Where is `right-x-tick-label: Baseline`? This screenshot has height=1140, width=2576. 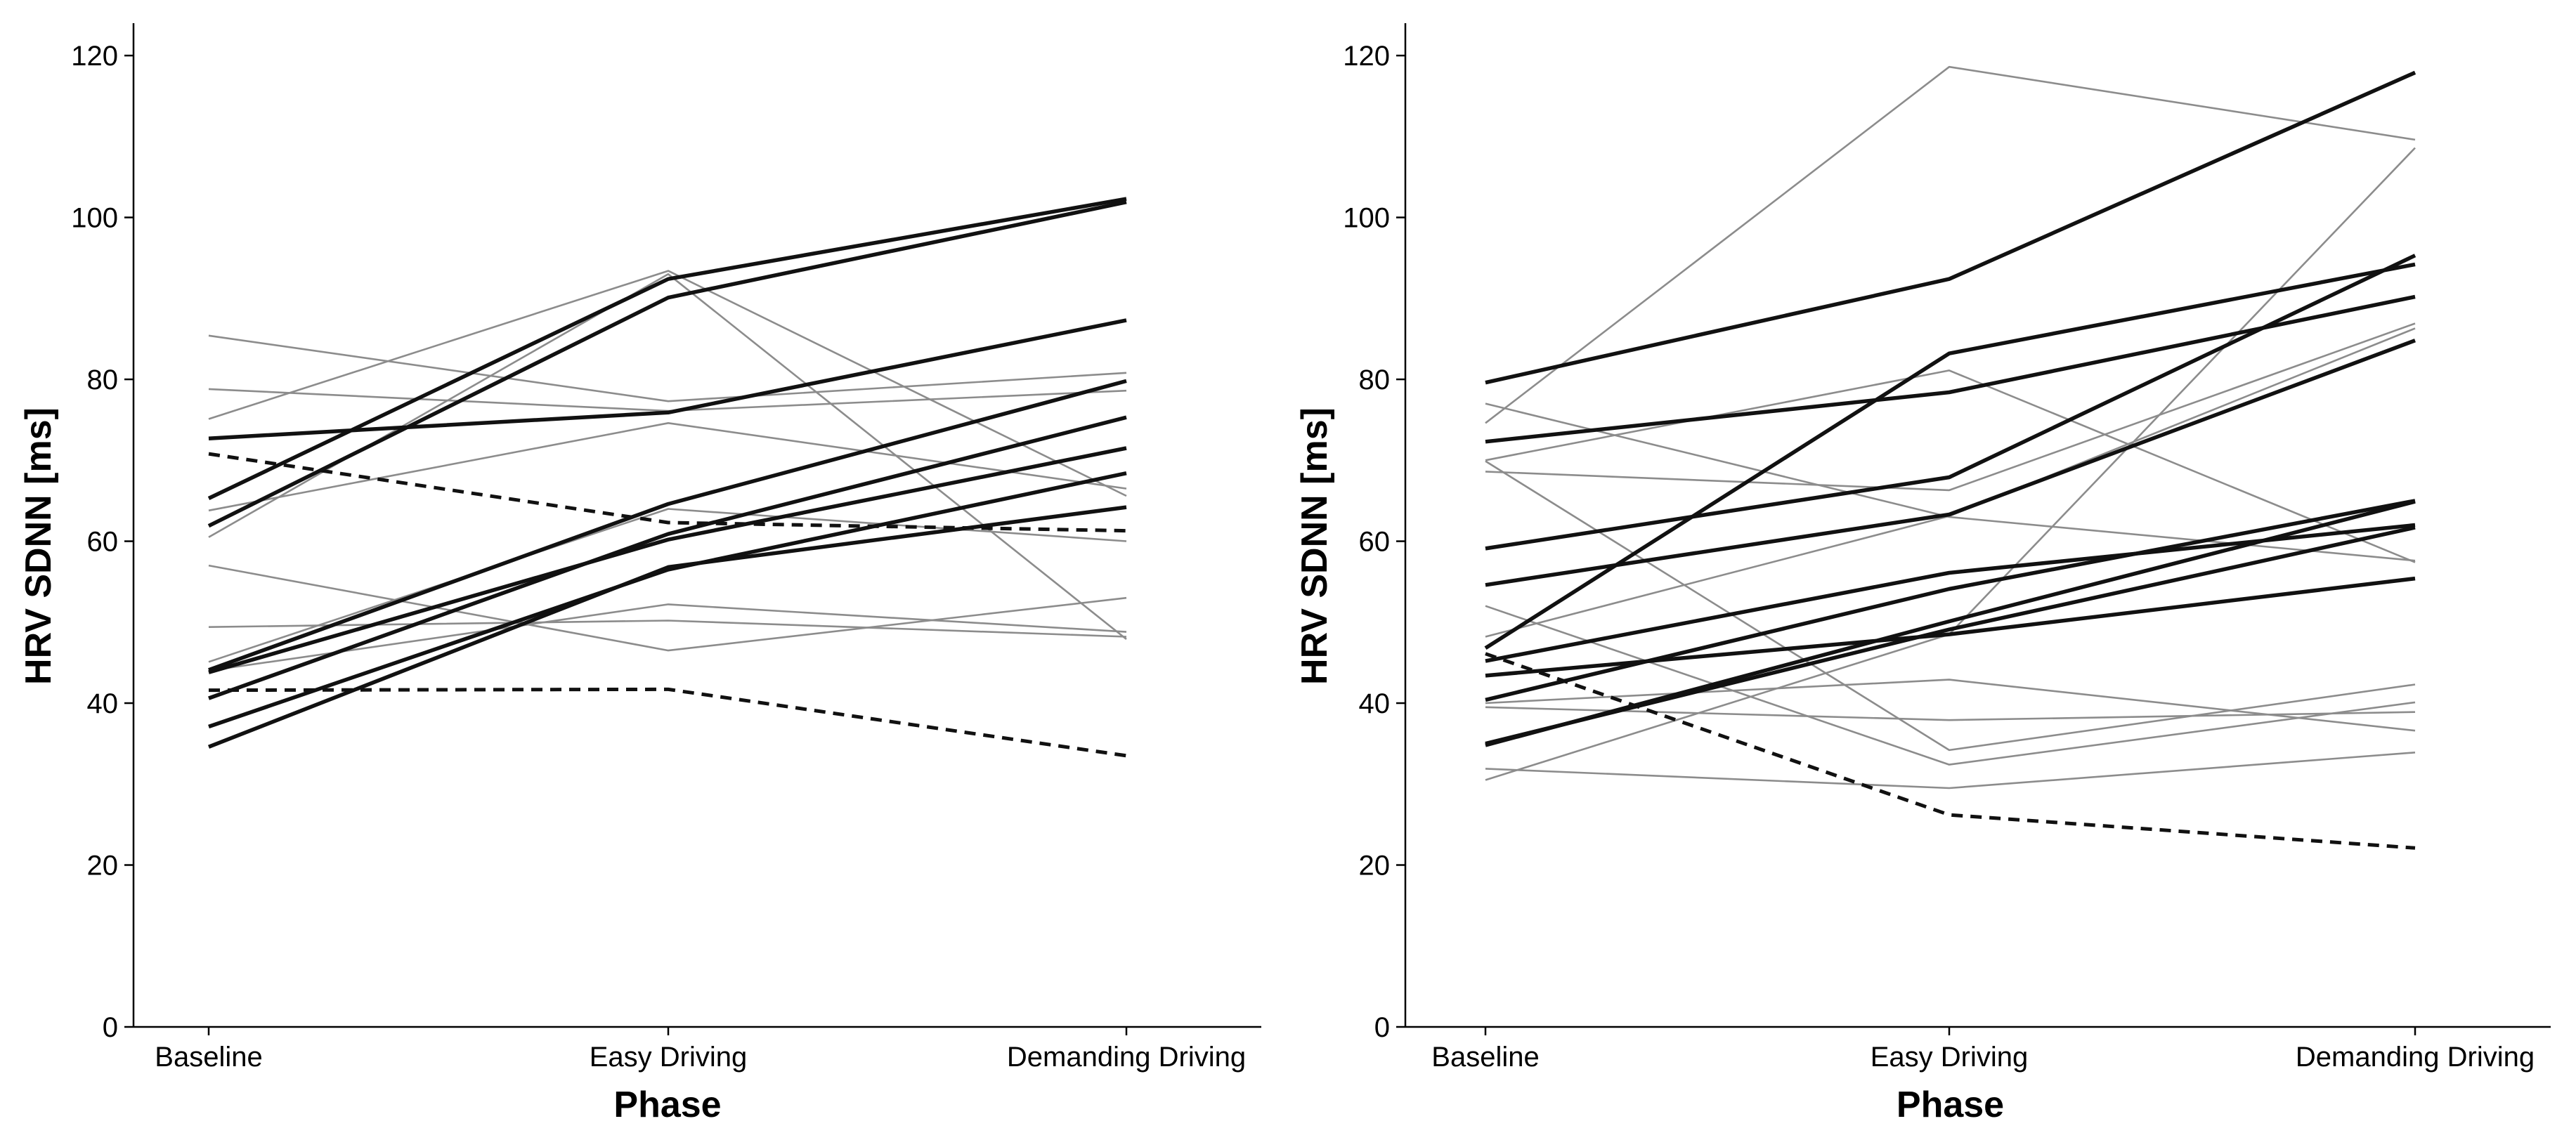 right-x-tick-label: Baseline is located at coordinates (1485, 1057).